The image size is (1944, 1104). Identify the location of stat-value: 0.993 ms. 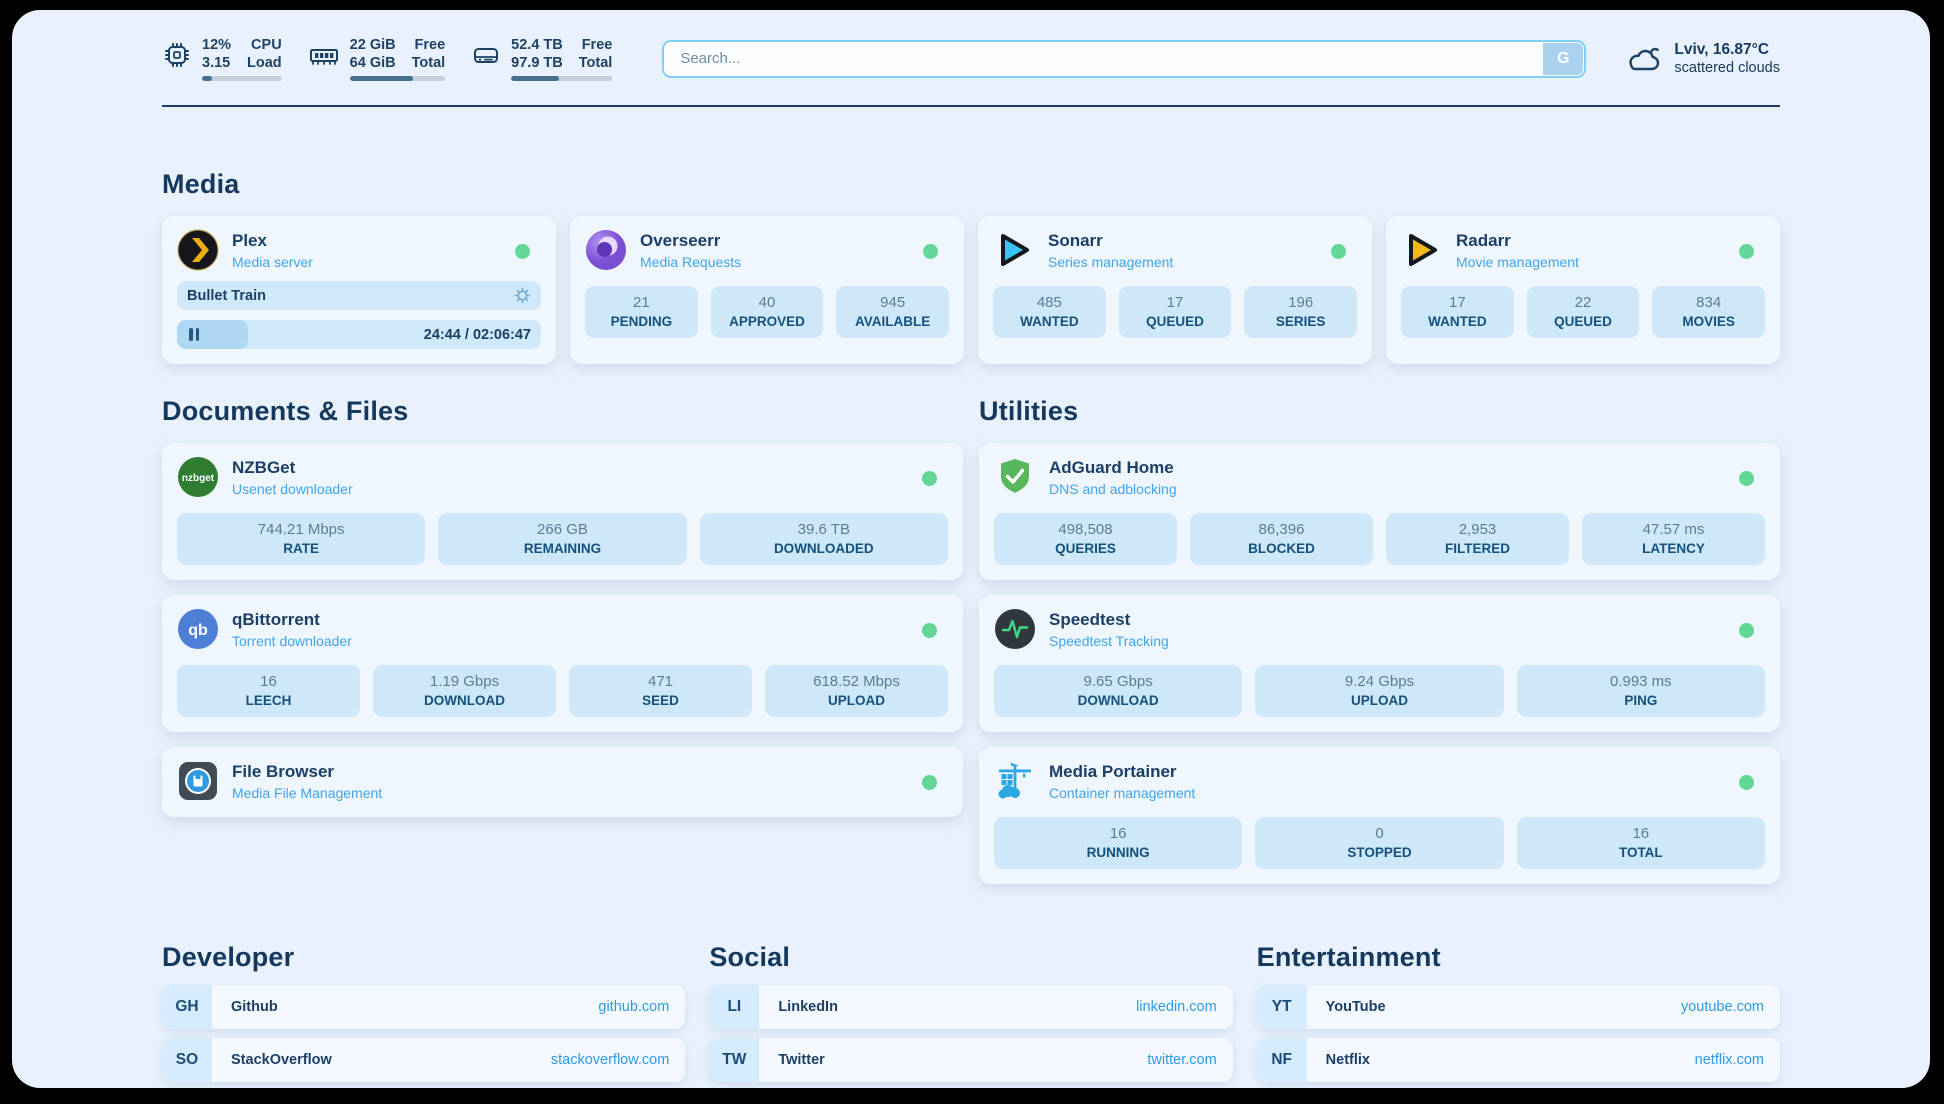
(1640, 682).